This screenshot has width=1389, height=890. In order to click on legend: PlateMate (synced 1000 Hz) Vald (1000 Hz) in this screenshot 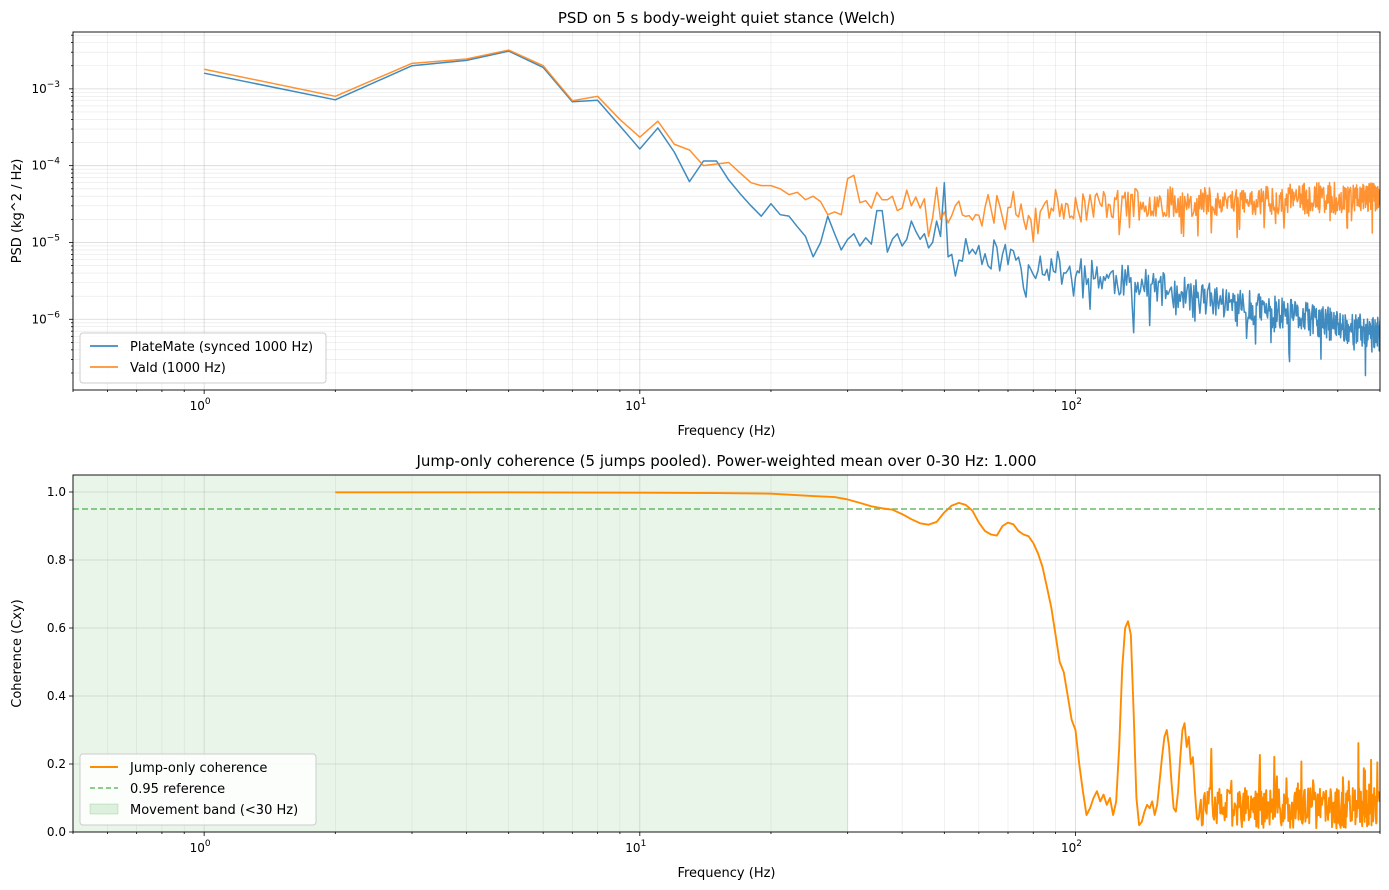, I will do `click(203, 358)`.